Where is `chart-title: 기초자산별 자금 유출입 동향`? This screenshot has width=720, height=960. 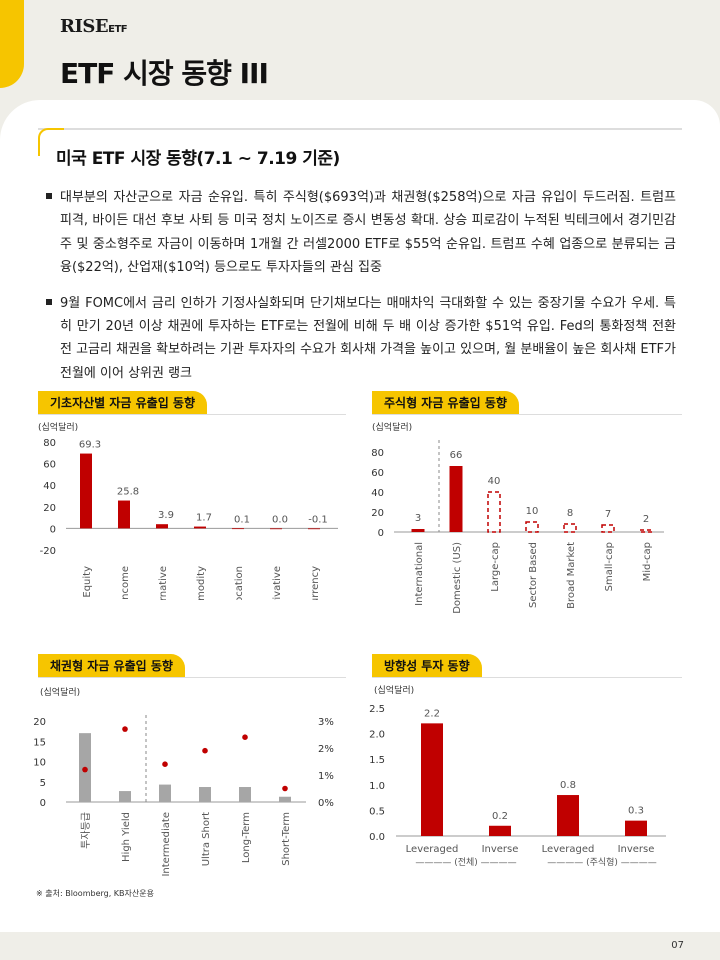 chart-title: 기초자산별 자금 유출입 동향 is located at coordinates (123, 403).